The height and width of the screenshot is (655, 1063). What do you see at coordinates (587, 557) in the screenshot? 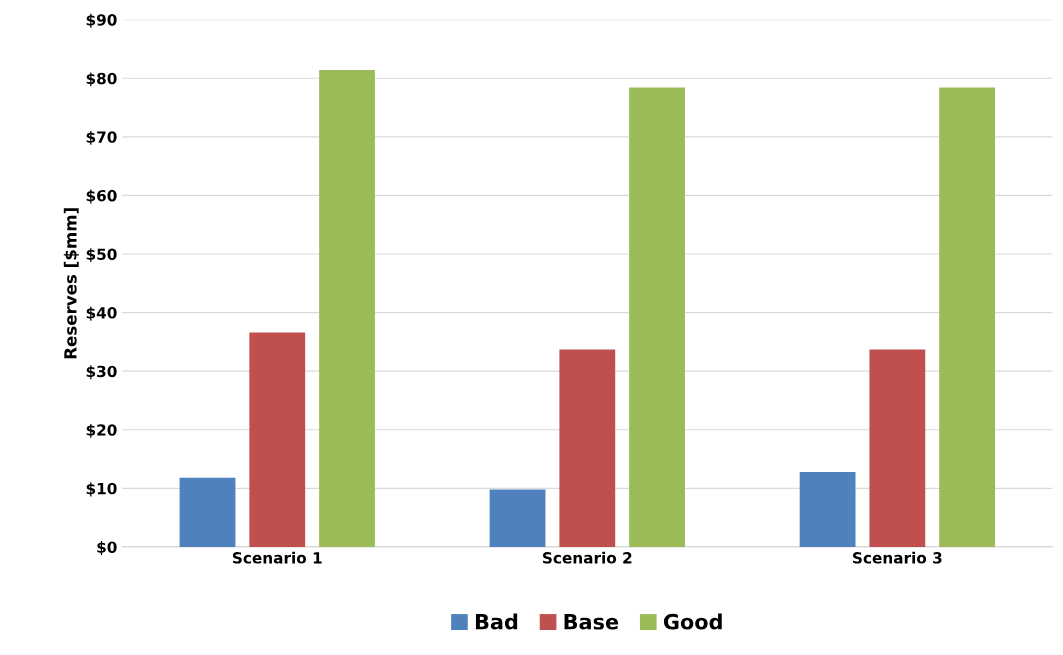
I see `x-tick-label: Scenario 2` at bounding box center [587, 557].